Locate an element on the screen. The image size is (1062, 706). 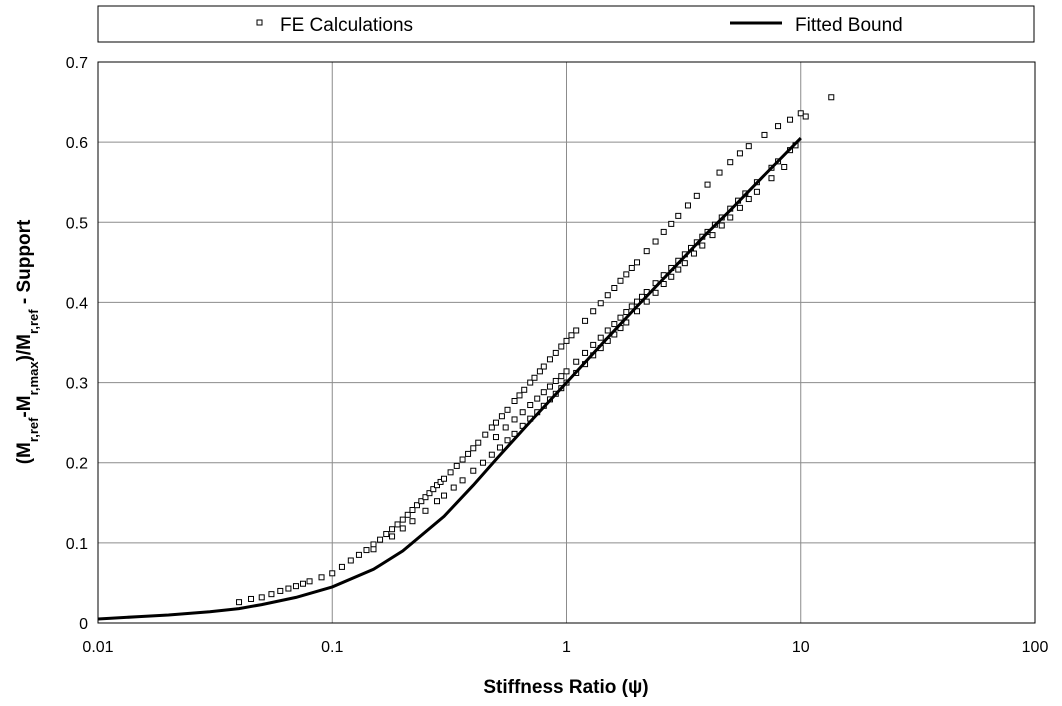
x-tick-label: 0.1 is located at coordinates (332, 647).